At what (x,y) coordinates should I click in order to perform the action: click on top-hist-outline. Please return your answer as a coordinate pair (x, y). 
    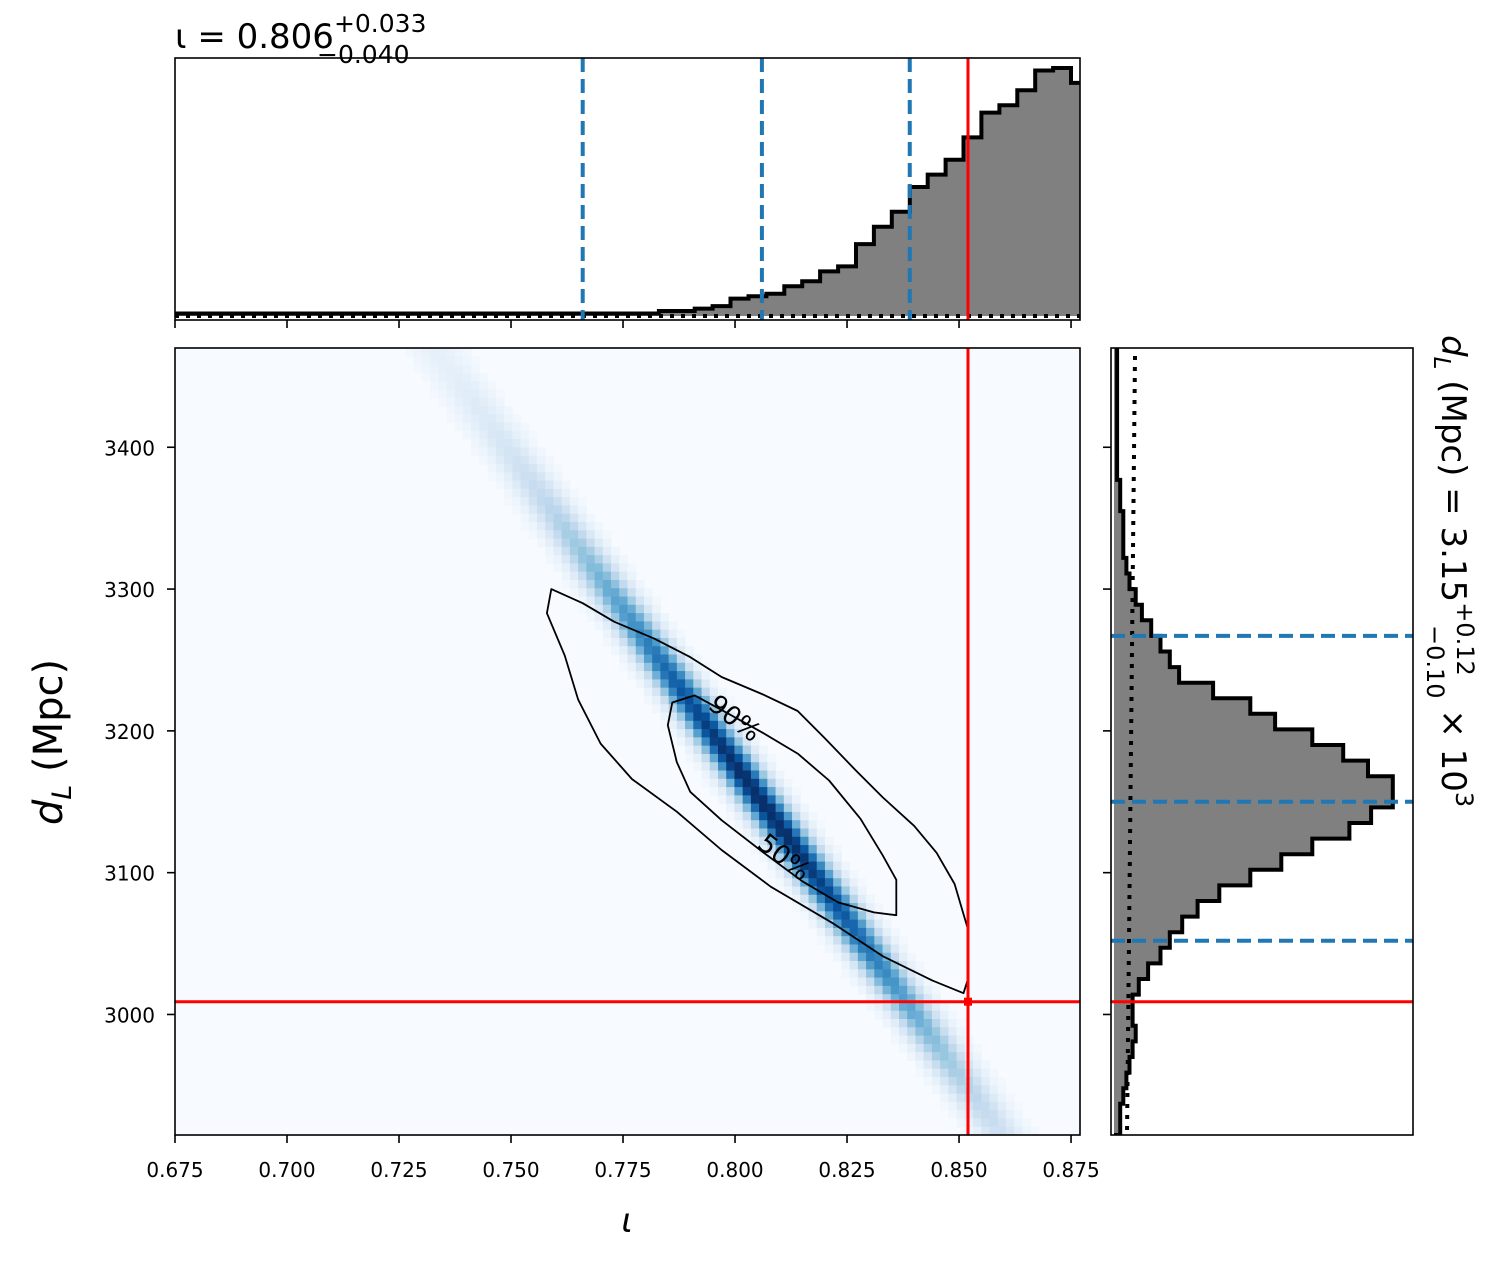
    Looking at the image, I should click on (627, 191).